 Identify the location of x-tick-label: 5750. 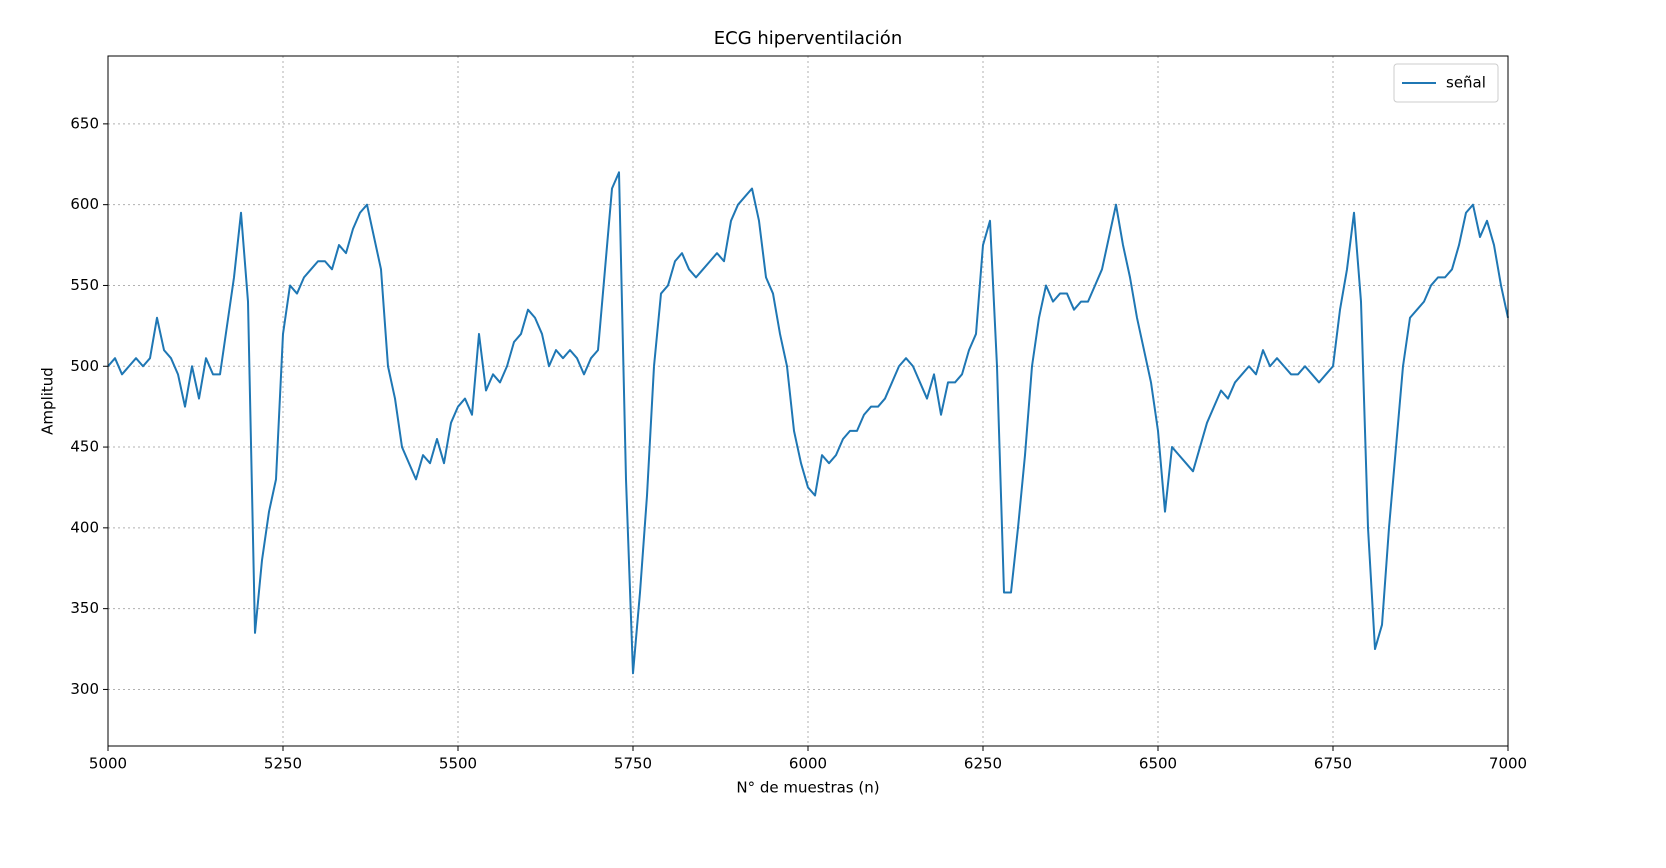
(633, 764).